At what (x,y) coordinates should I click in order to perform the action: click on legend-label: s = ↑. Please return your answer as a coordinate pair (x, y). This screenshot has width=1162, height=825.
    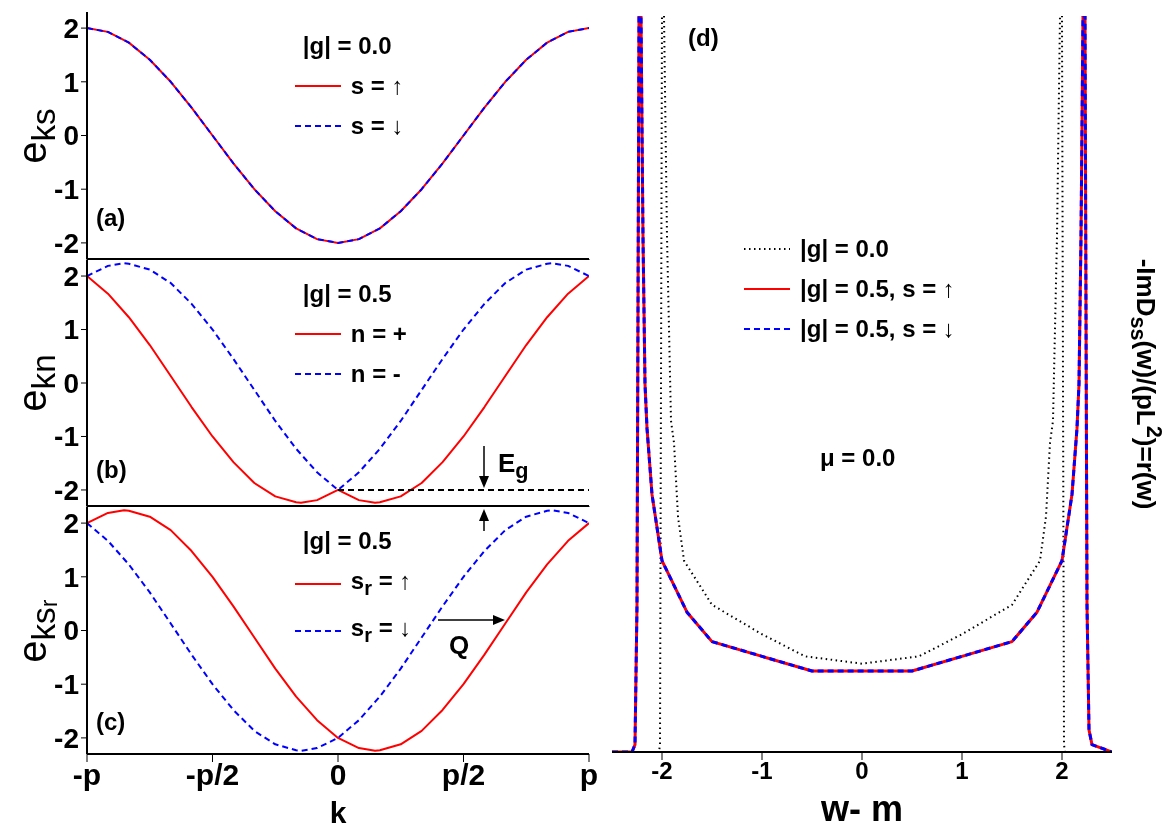
    Looking at the image, I should click on (377, 86).